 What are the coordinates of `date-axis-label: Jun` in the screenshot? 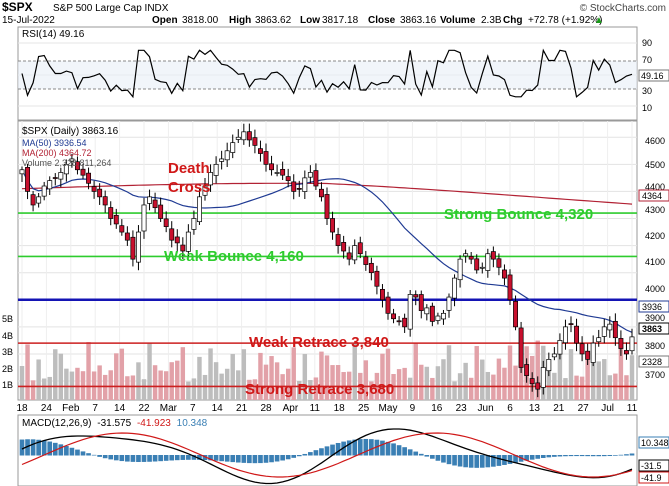 It's located at (486, 408).